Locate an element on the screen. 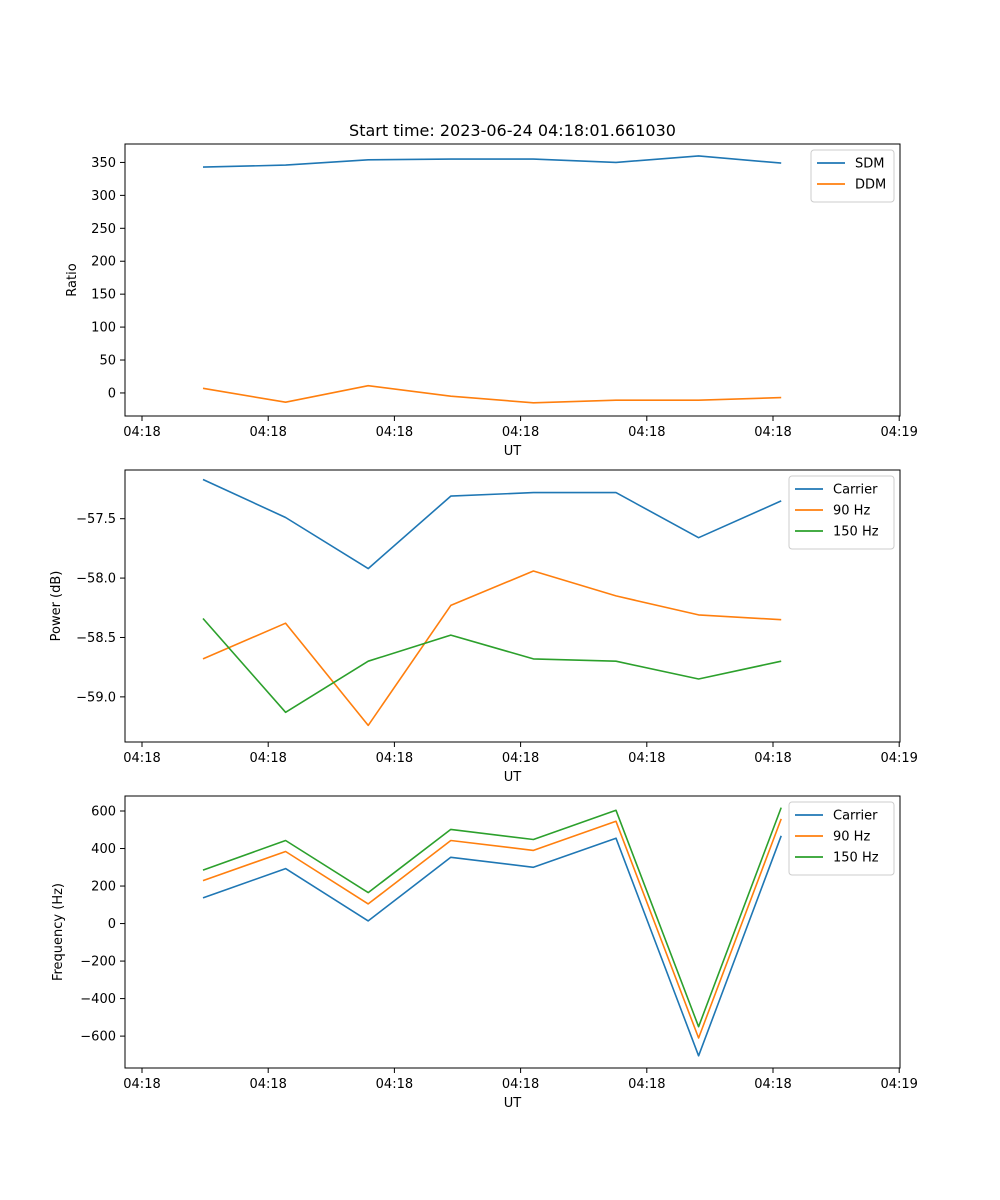 The width and height of the screenshot is (1000, 1200). y-axis-label: Ratio is located at coordinates (72, 279).